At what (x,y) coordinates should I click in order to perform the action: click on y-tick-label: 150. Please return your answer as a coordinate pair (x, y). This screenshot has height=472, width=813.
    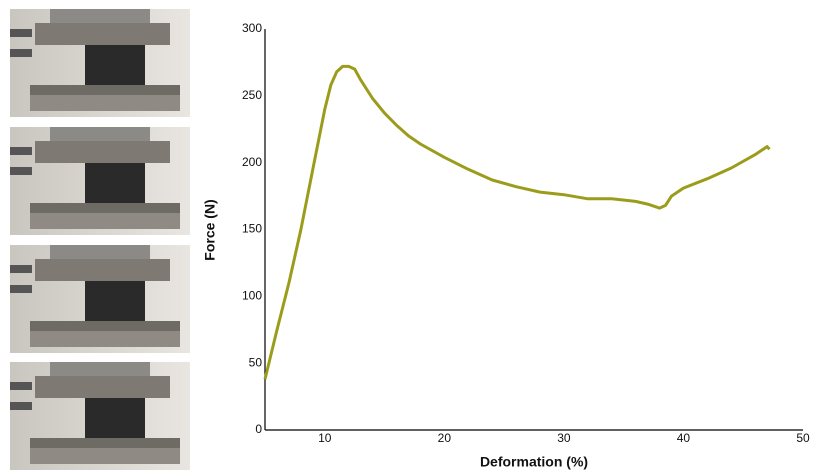
    Looking at the image, I should click on (252, 229).